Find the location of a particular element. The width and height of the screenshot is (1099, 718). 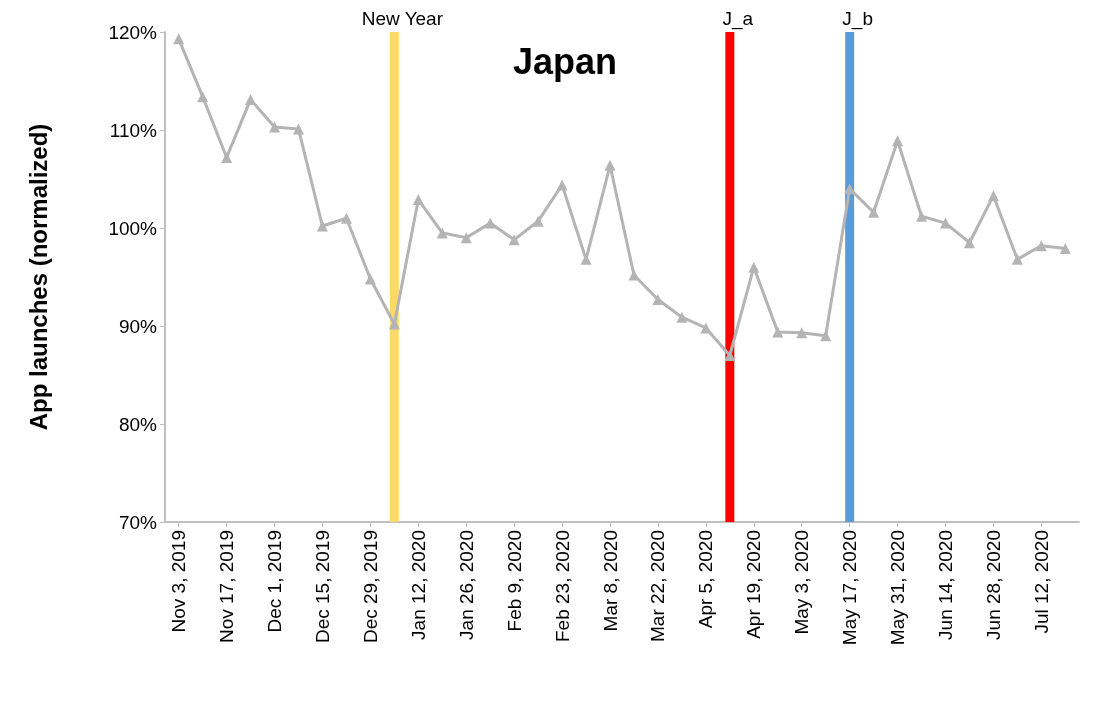

y-tick-label: 110% is located at coordinates (133, 130).